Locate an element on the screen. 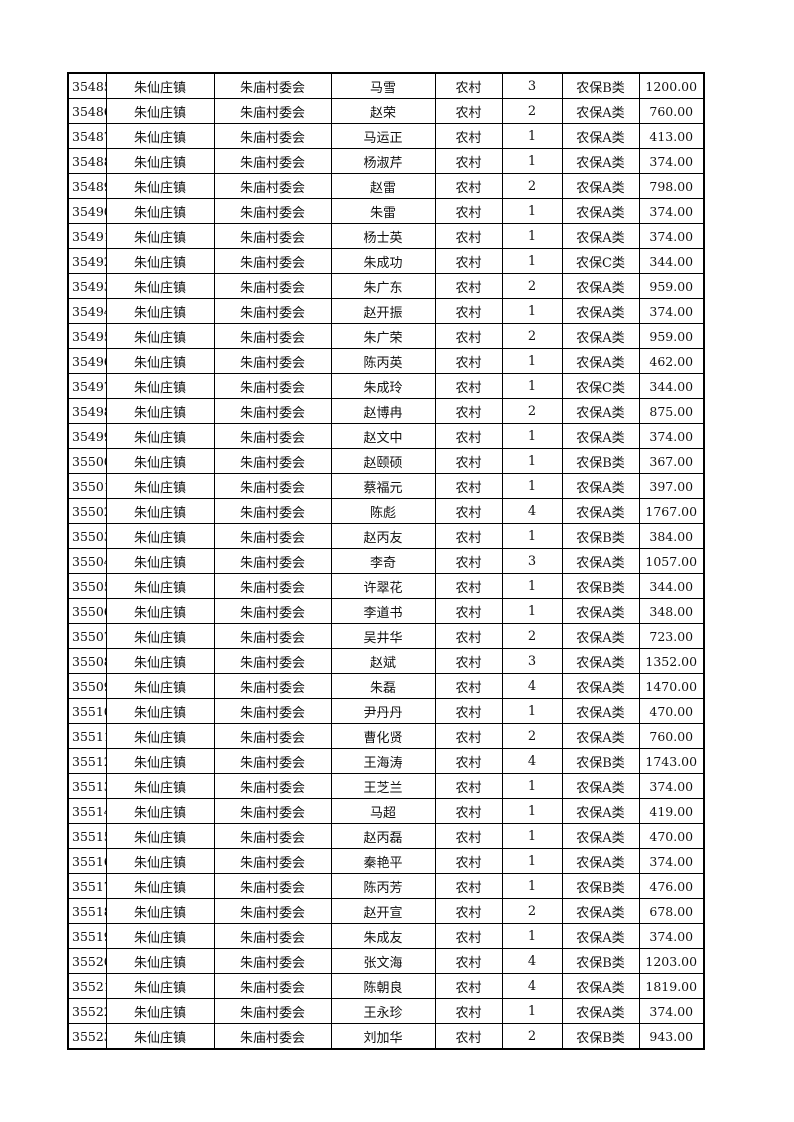  record-id-cell: 35515 is located at coordinates (87, 836).